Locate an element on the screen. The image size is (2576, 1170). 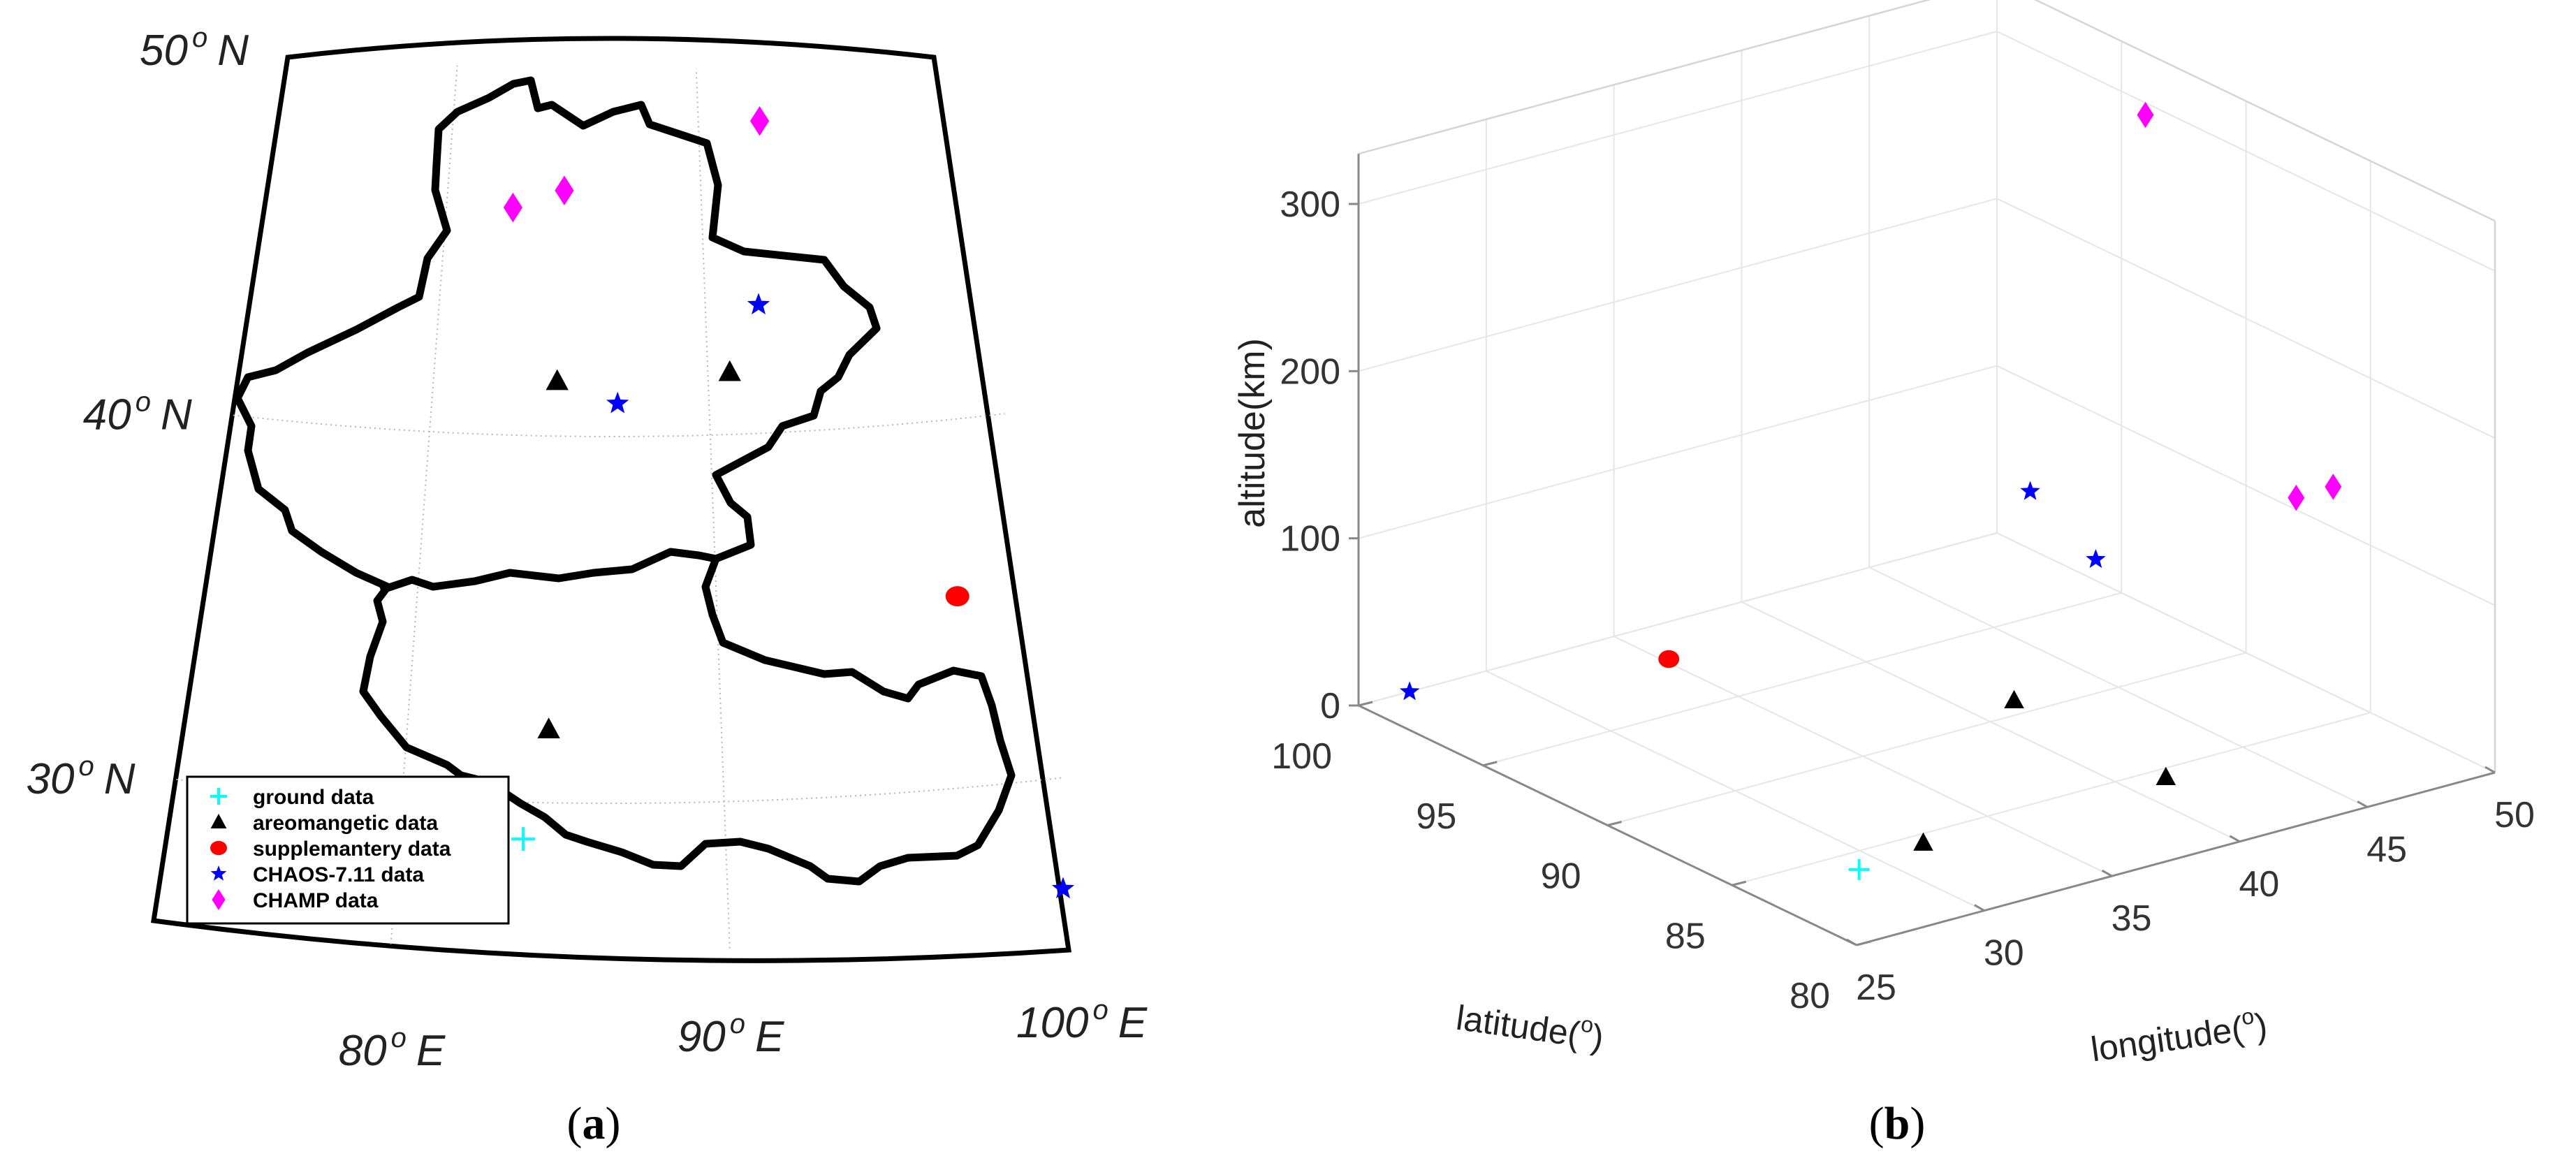
y-tick-label: 45 is located at coordinates (2386, 850).